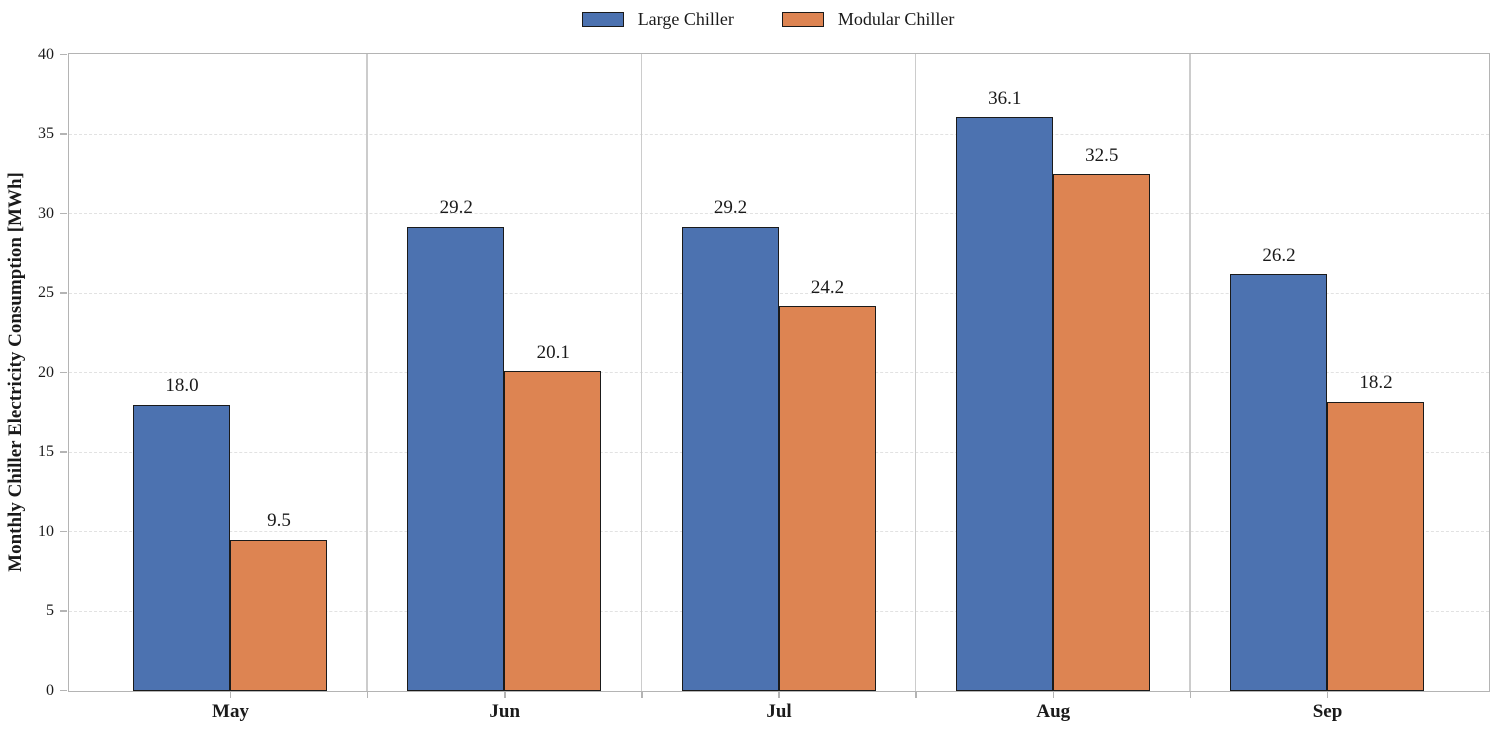  What do you see at coordinates (46, 451) in the screenshot?
I see `y-tick-label: 15` at bounding box center [46, 451].